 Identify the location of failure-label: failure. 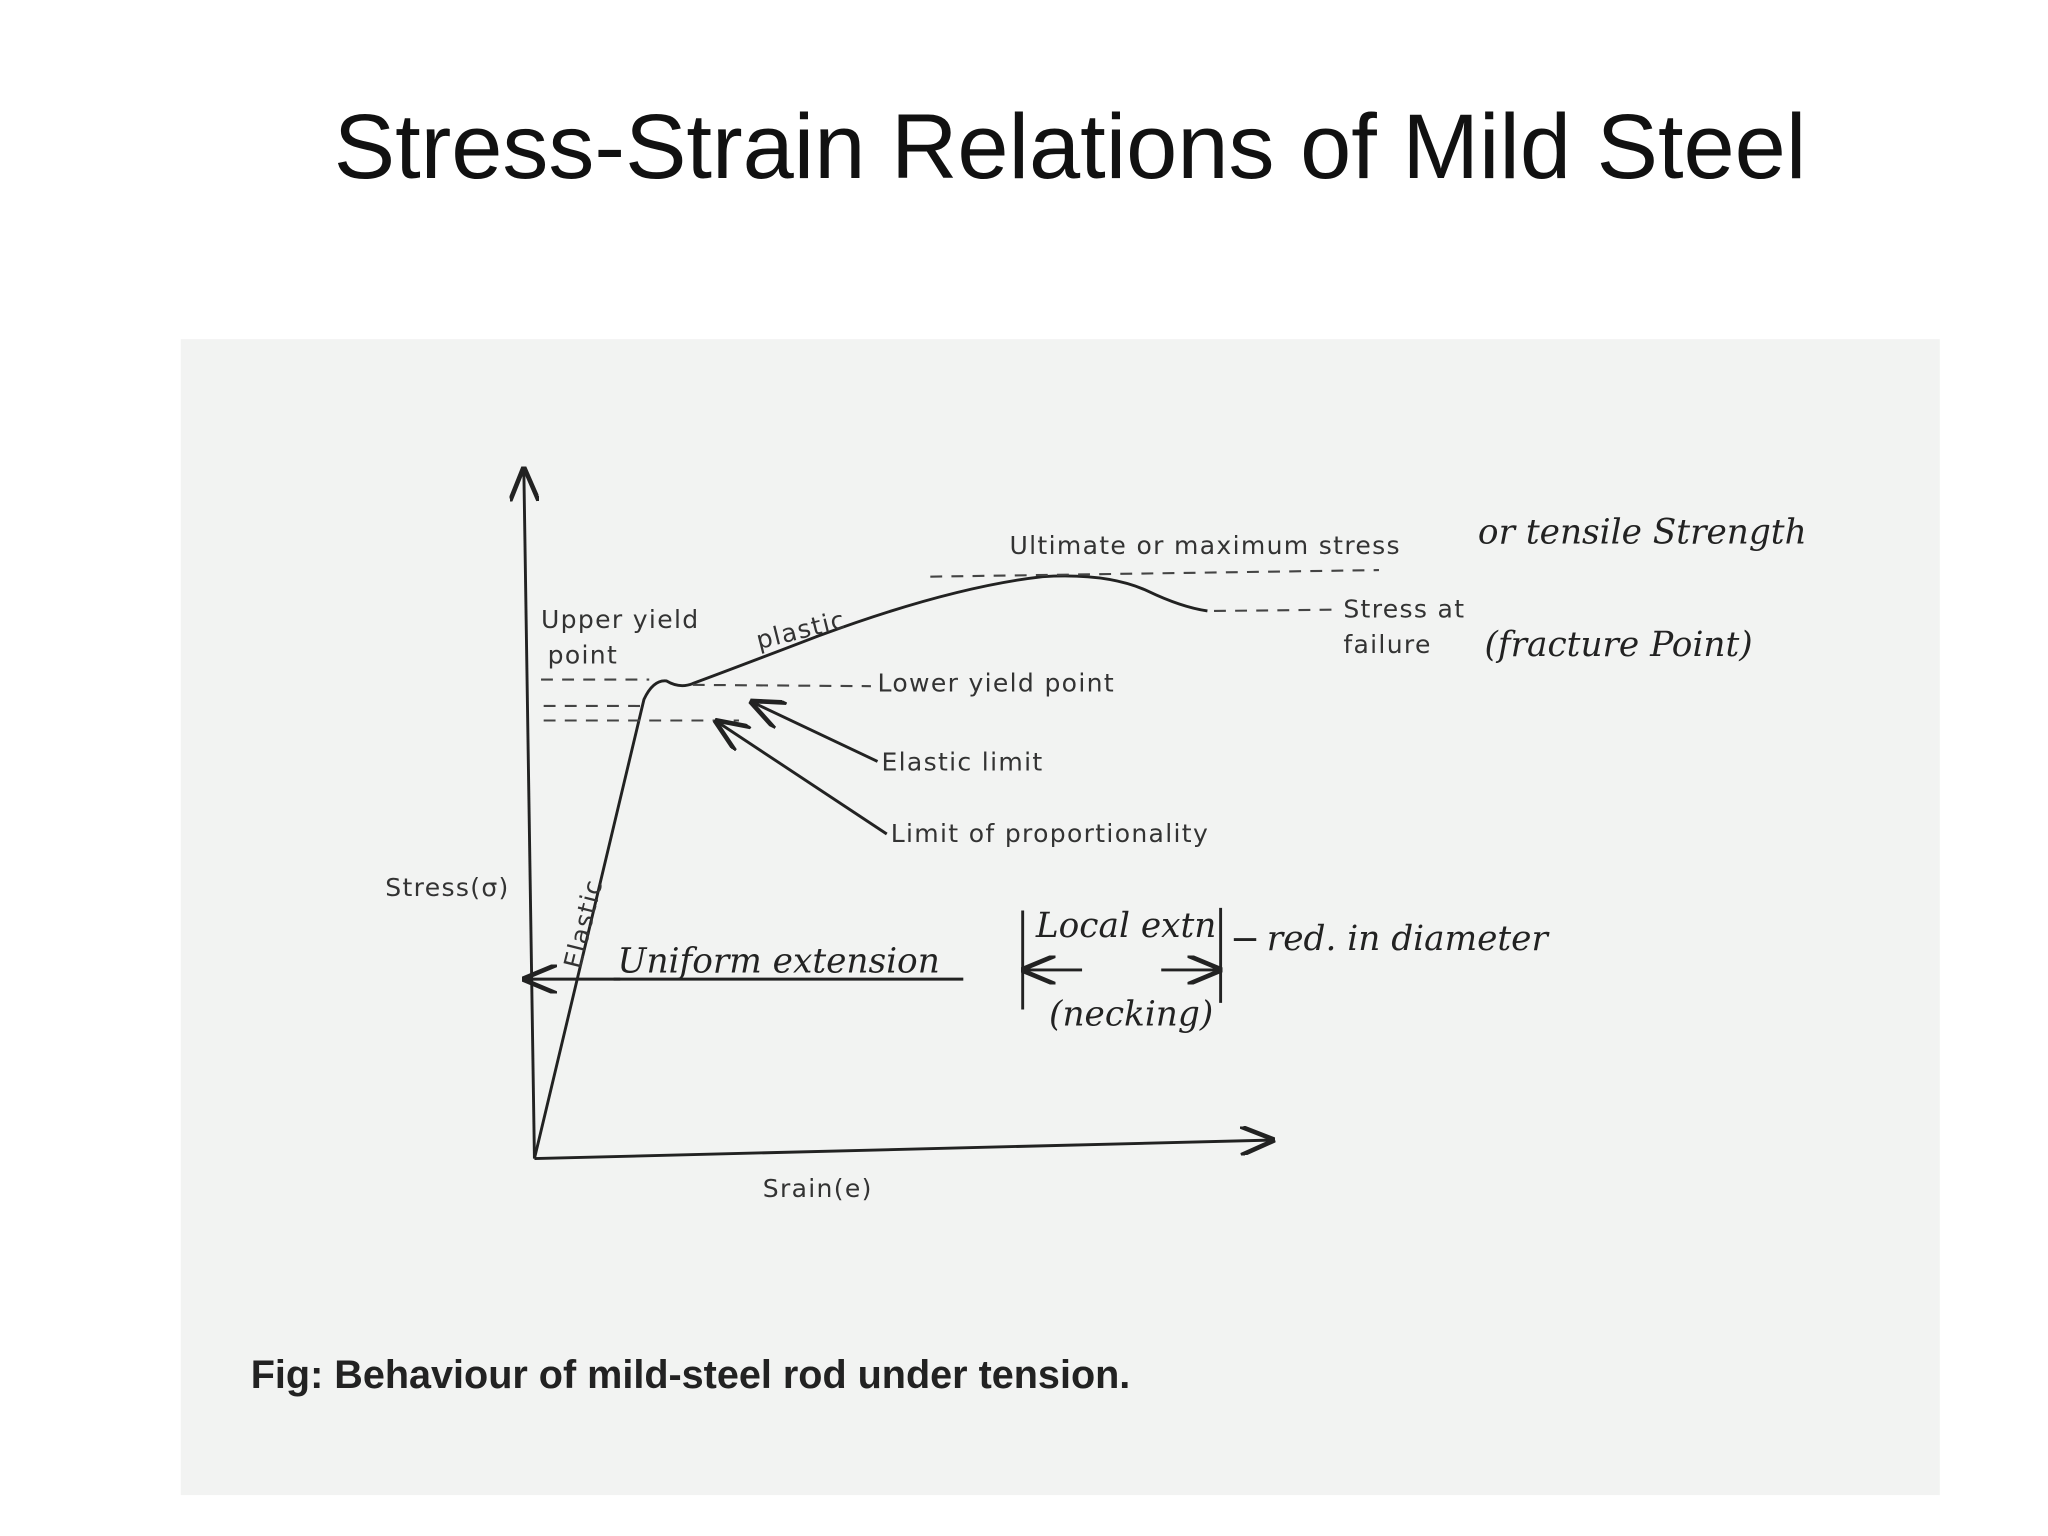
(1387, 644).